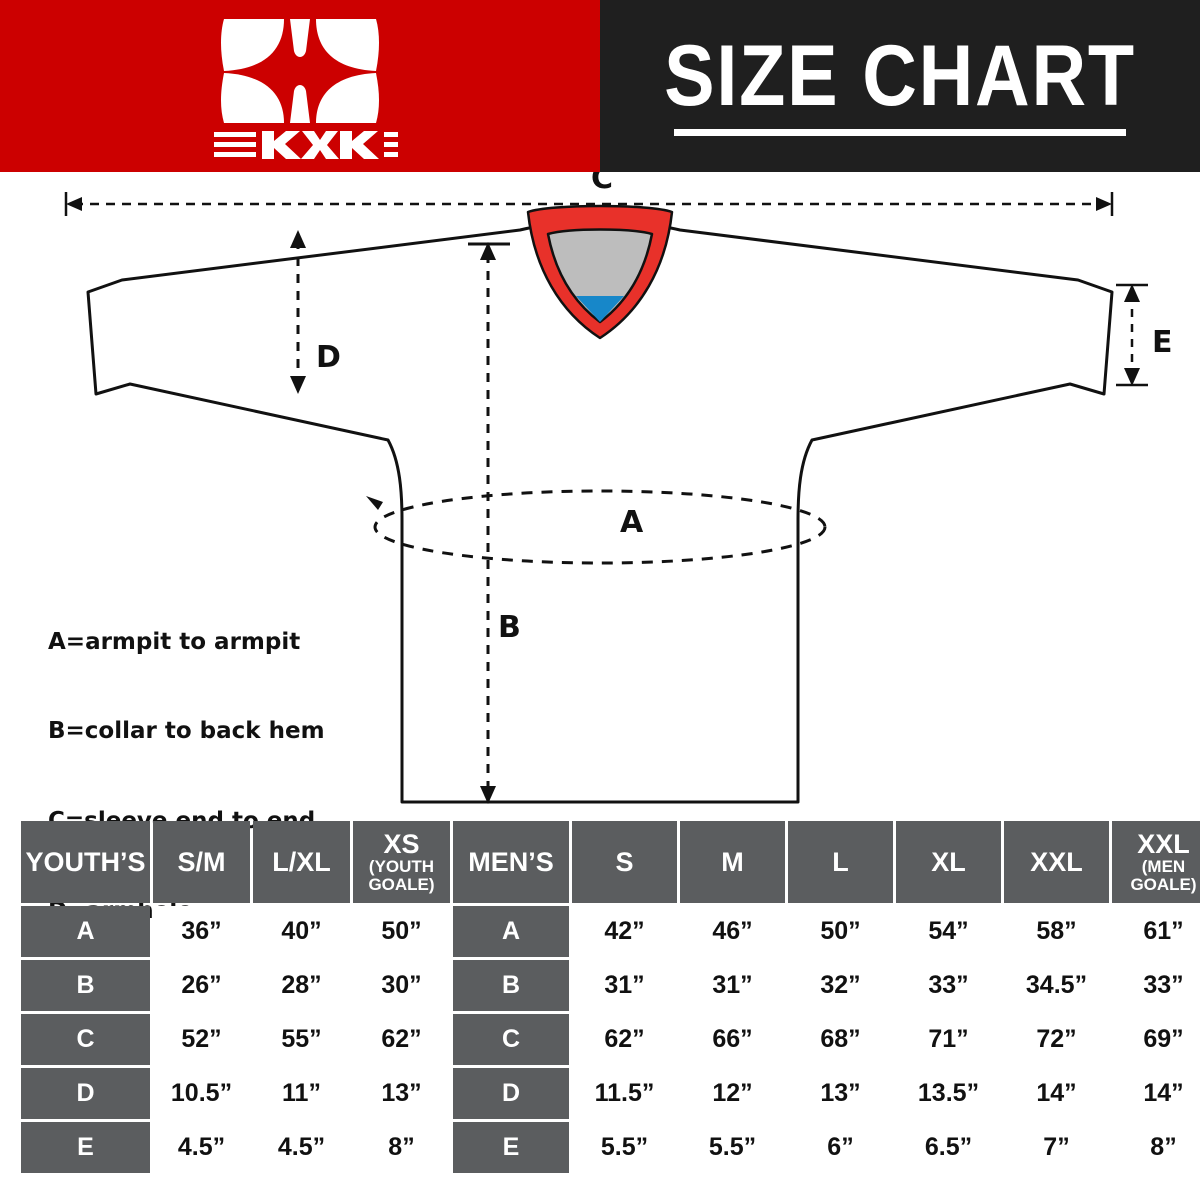  What do you see at coordinates (301, 931) in the screenshot?
I see `cell-youth-a-lxl: 40”` at bounding box center [301, 931].